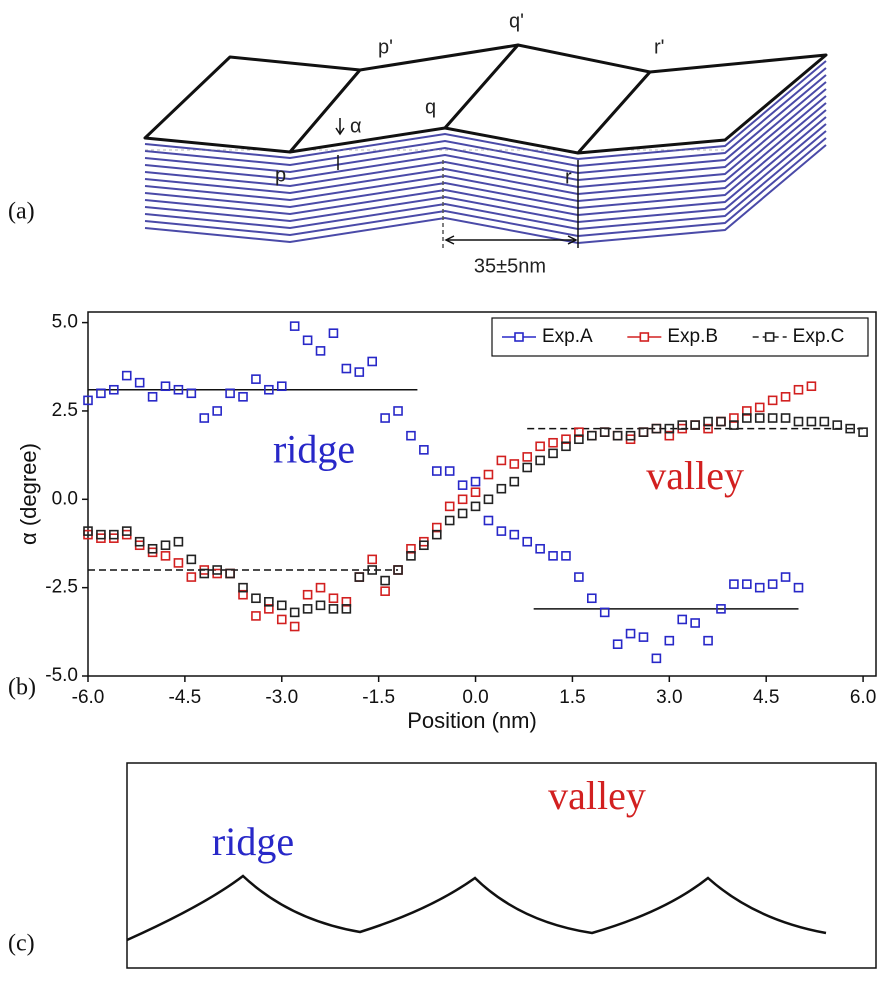  What do you see at coordinates (88, 697) in the screenshot?
I see `x-tick-label: -6.0` at bounding box center [88, 697].